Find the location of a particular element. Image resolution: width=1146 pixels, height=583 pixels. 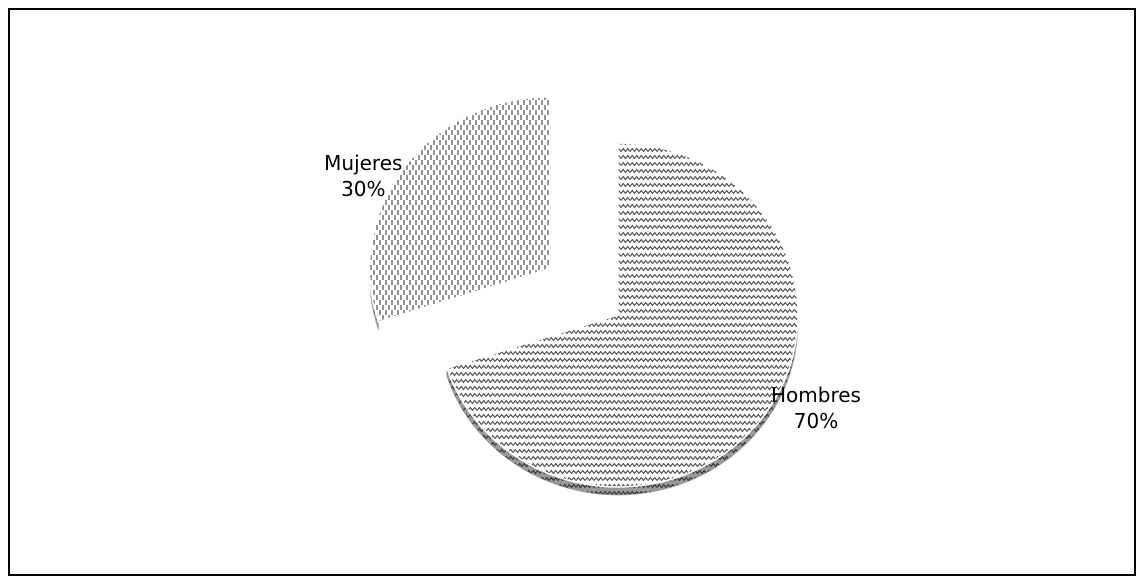

data-label-category: Hombres is located at coordinates (816, 395).